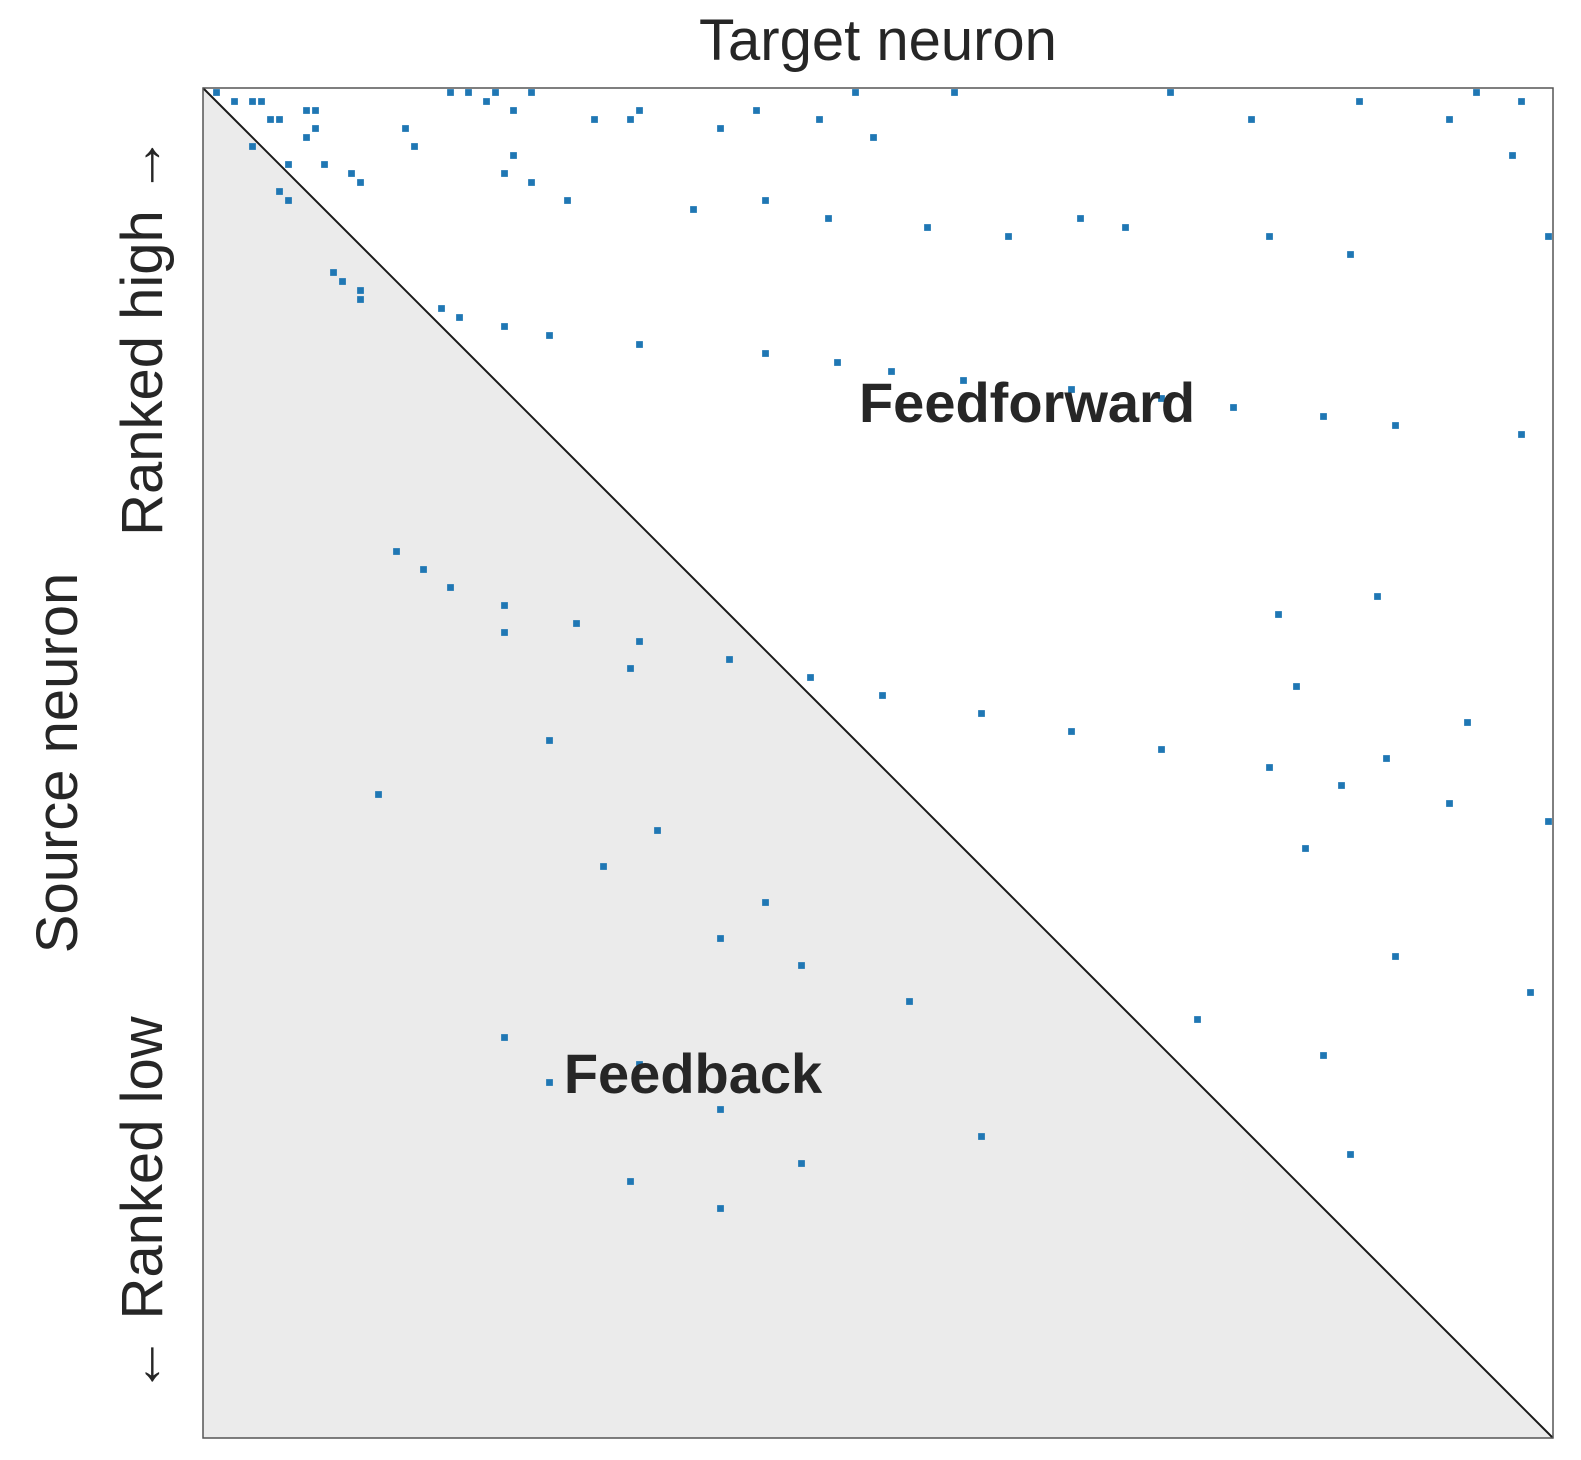 The image size is (1581, 1460). What do you see at coordinates (142, 1204) in the screenshot?
I see `y-axis-low-label: ← Ranked low` at bounding box center [142, 1204].